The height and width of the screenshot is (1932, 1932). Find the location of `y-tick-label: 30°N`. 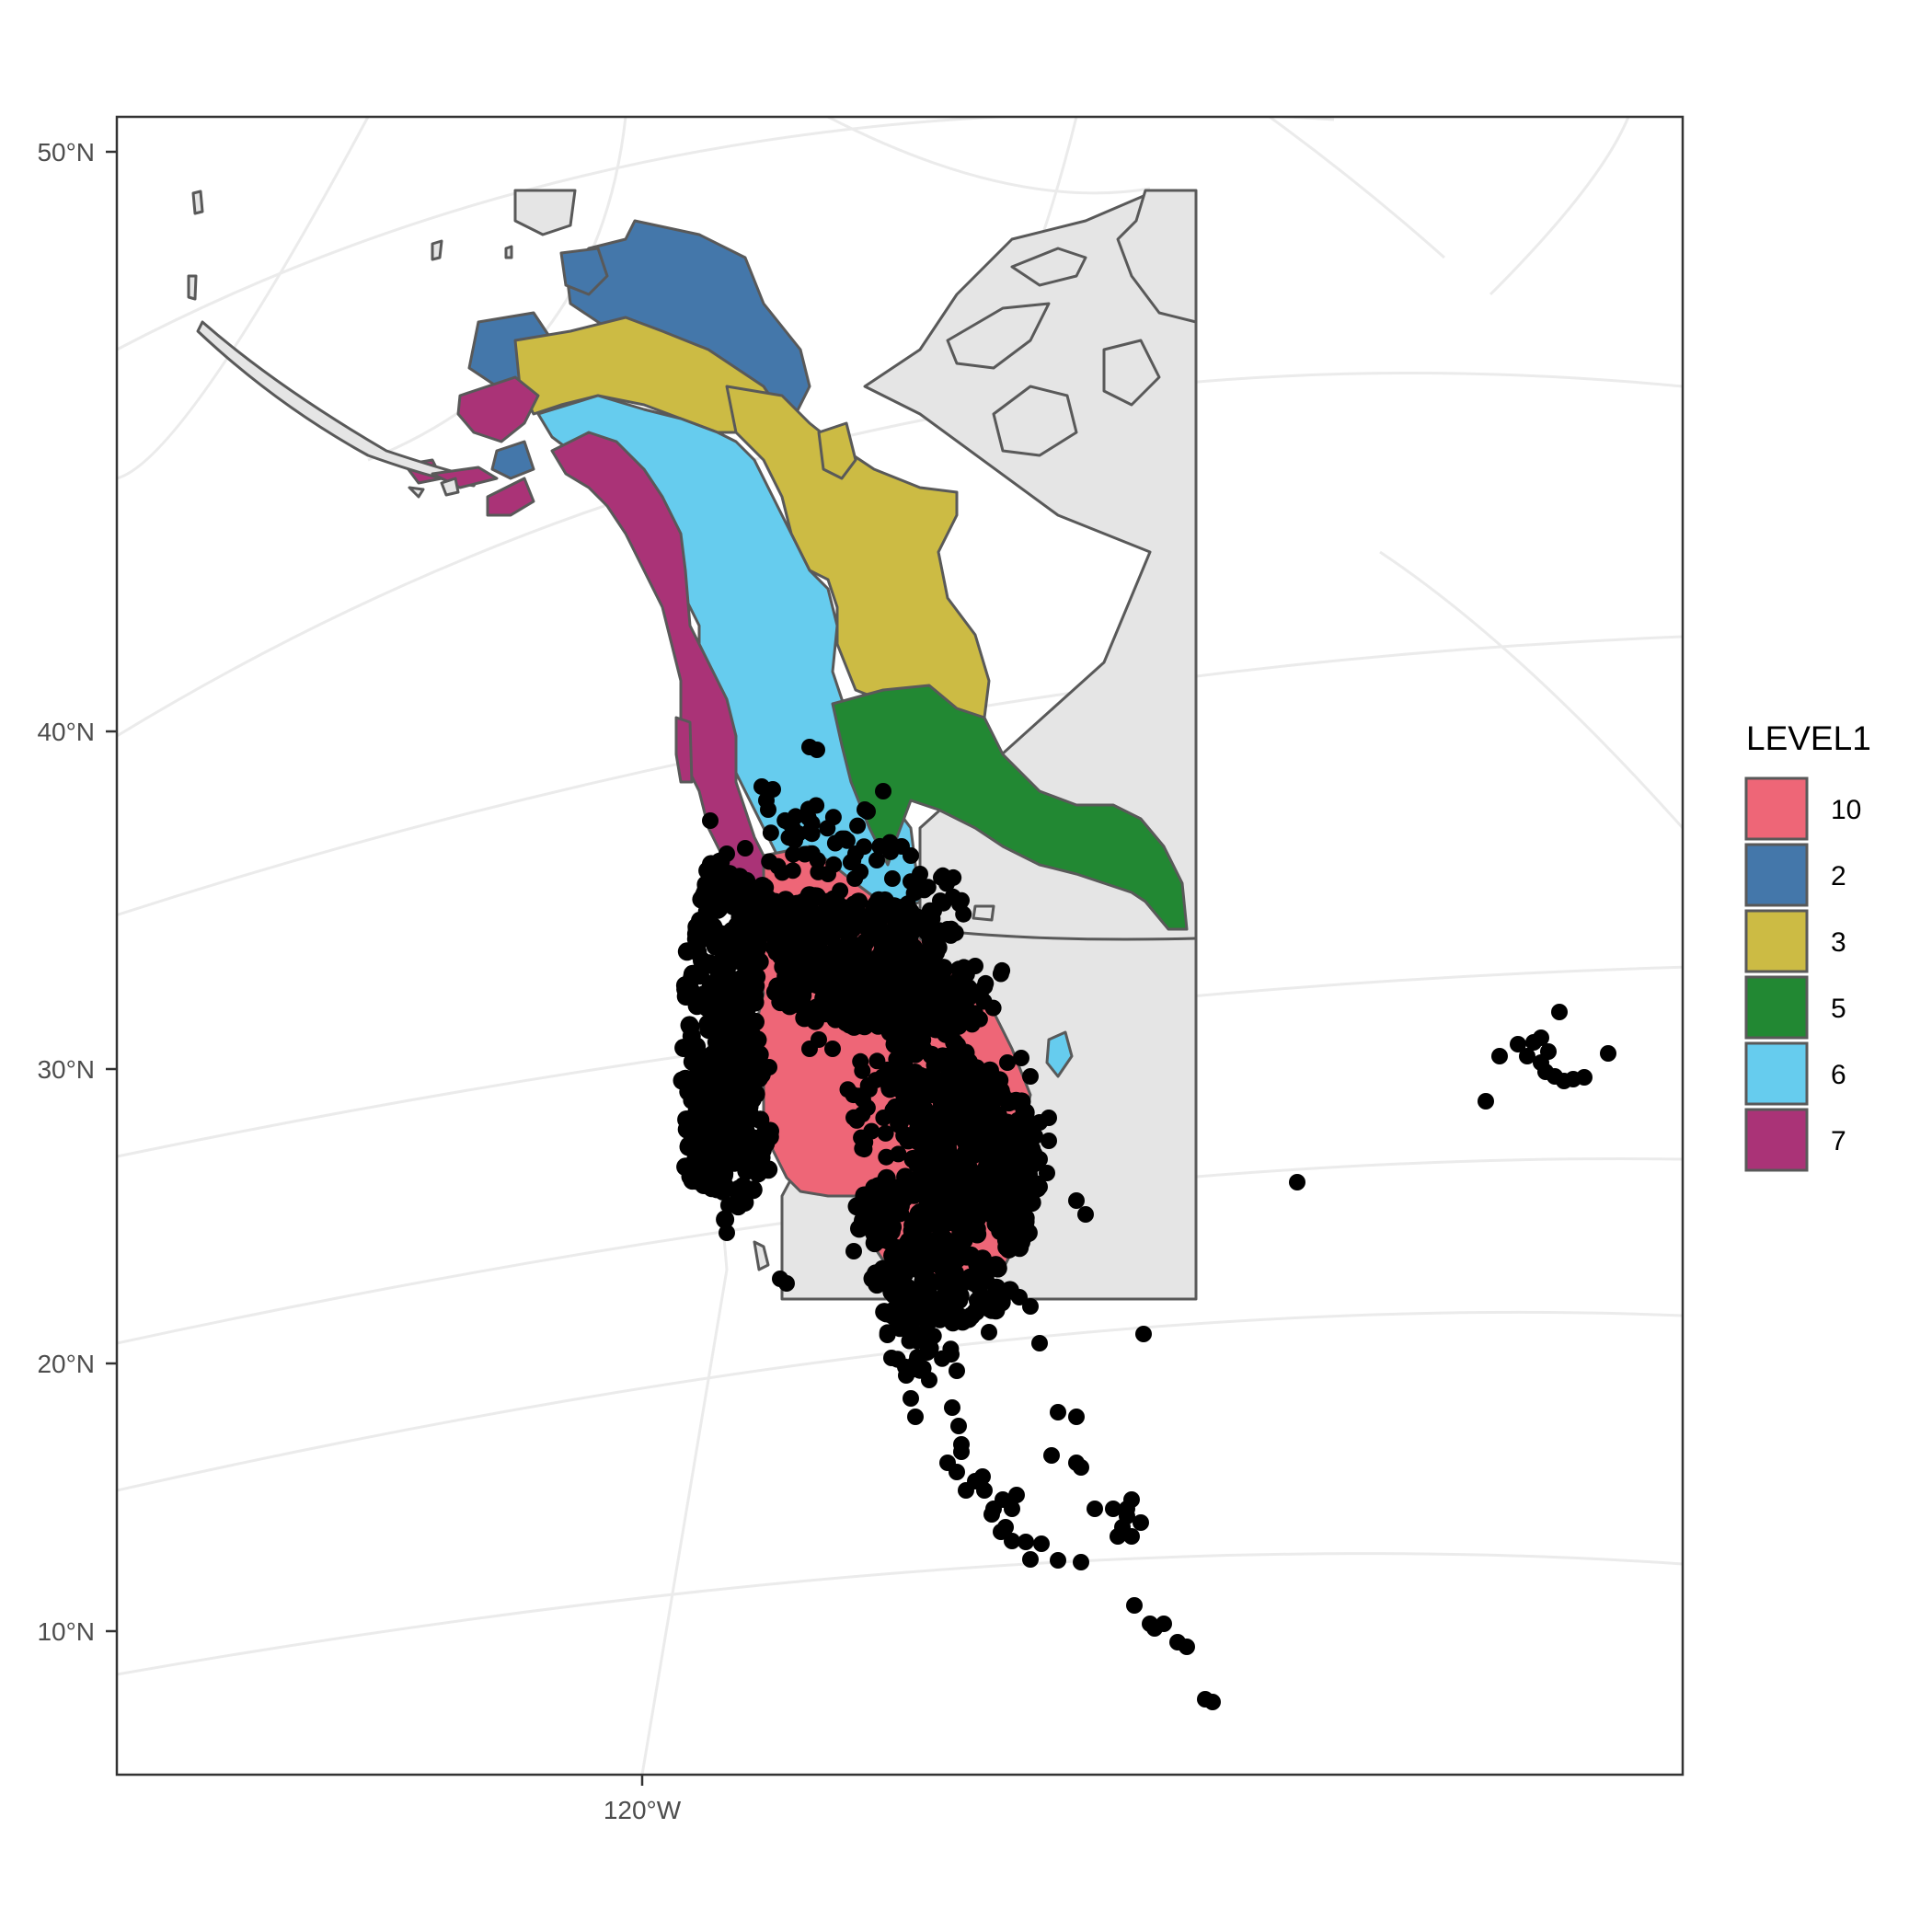

y-tick-label: 30°N is located at coordinates (66, 1069).